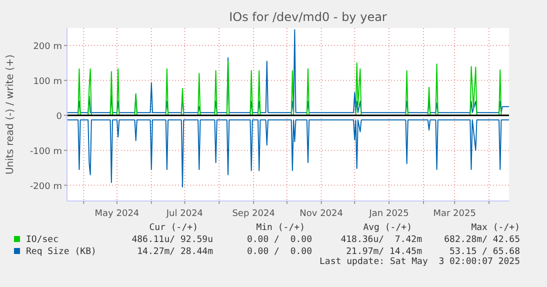 This screenshot has height=287, width=547. Describe the element at coordinates (47, 81) in the screenshot. I see `y-tick-label: 100 m` at that location.